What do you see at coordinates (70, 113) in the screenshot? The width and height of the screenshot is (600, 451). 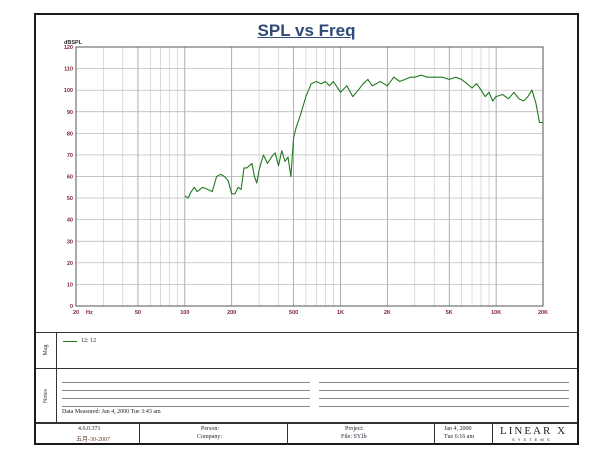 I see `y-tick-label: 90` at bounding box center [70, 113].